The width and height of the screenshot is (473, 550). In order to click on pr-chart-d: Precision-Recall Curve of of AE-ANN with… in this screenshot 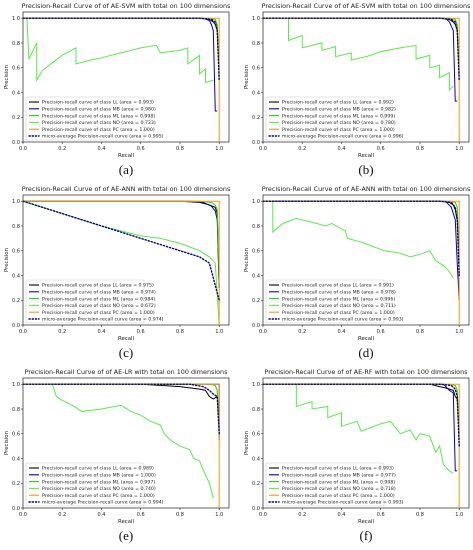, I will do `click(356, 263)`.